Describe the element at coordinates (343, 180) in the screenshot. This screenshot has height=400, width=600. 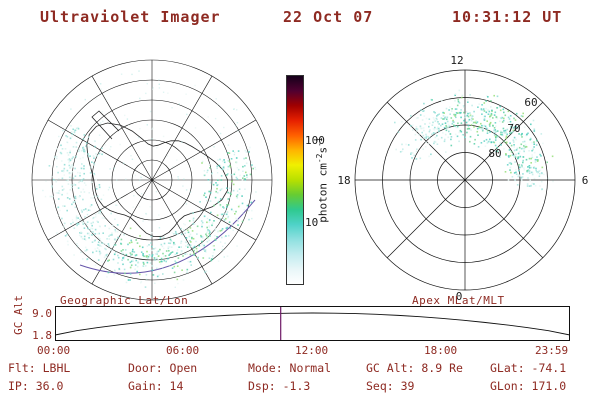
I see `mlt-label-18: 18` at that location.